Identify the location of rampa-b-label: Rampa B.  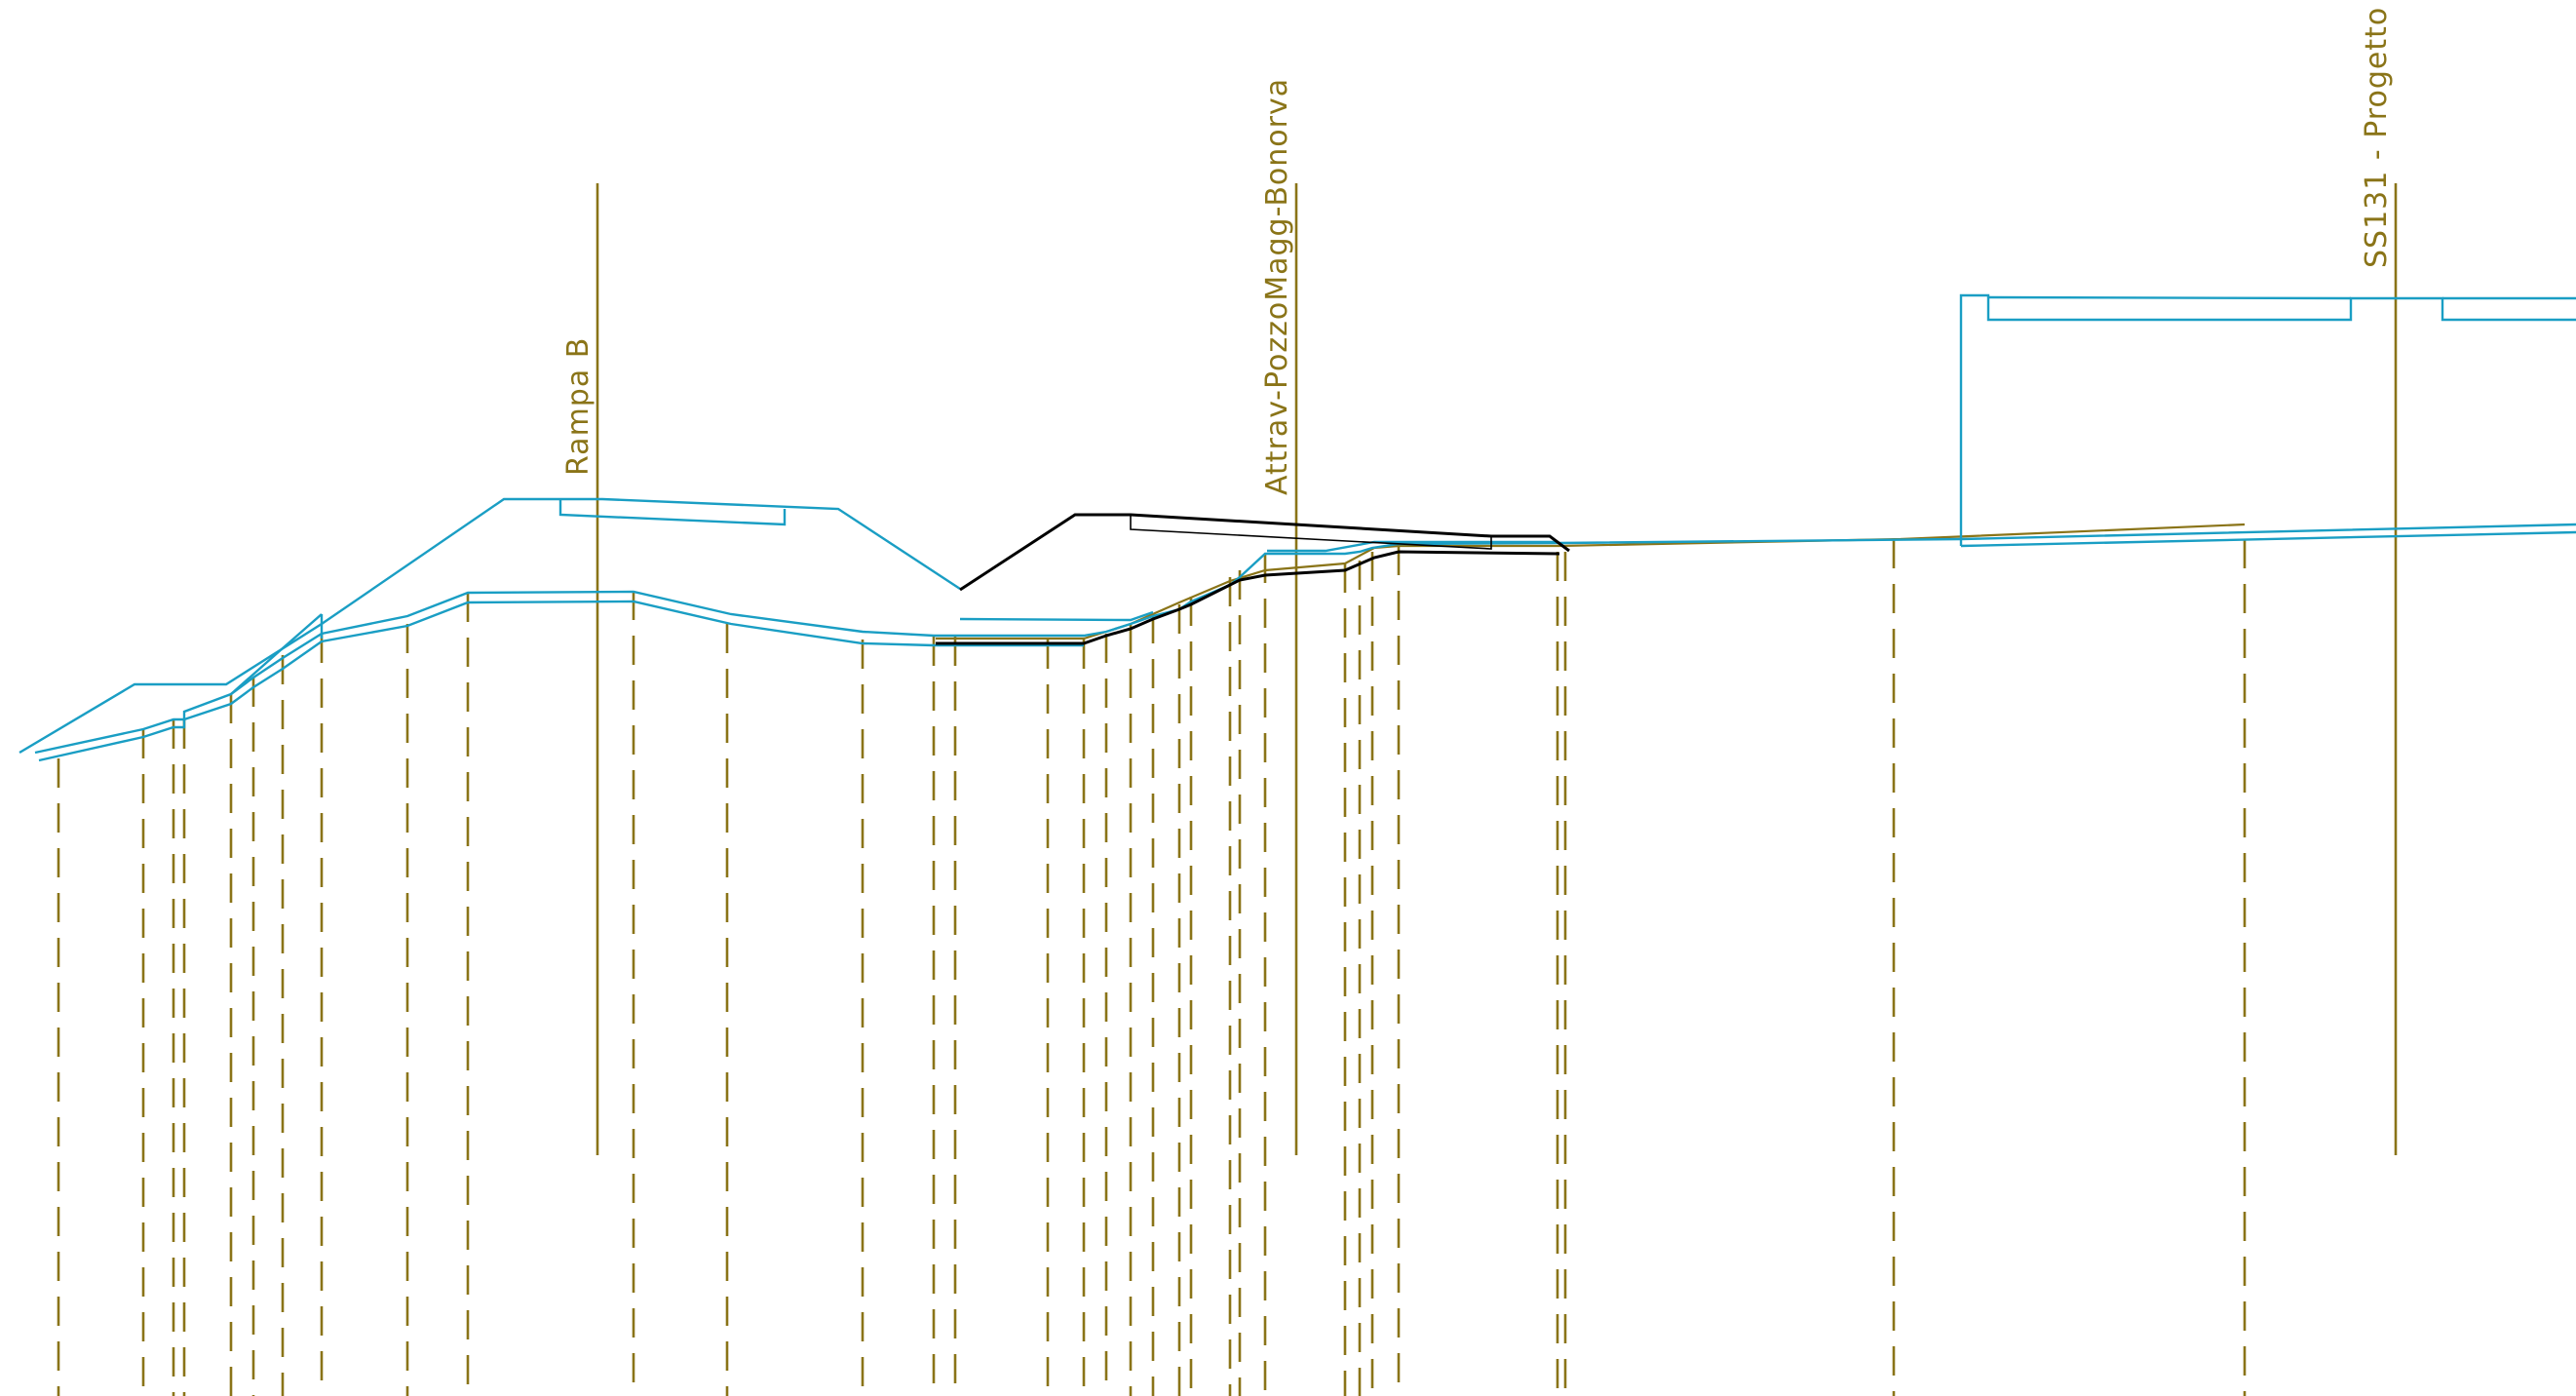
(578, 406).